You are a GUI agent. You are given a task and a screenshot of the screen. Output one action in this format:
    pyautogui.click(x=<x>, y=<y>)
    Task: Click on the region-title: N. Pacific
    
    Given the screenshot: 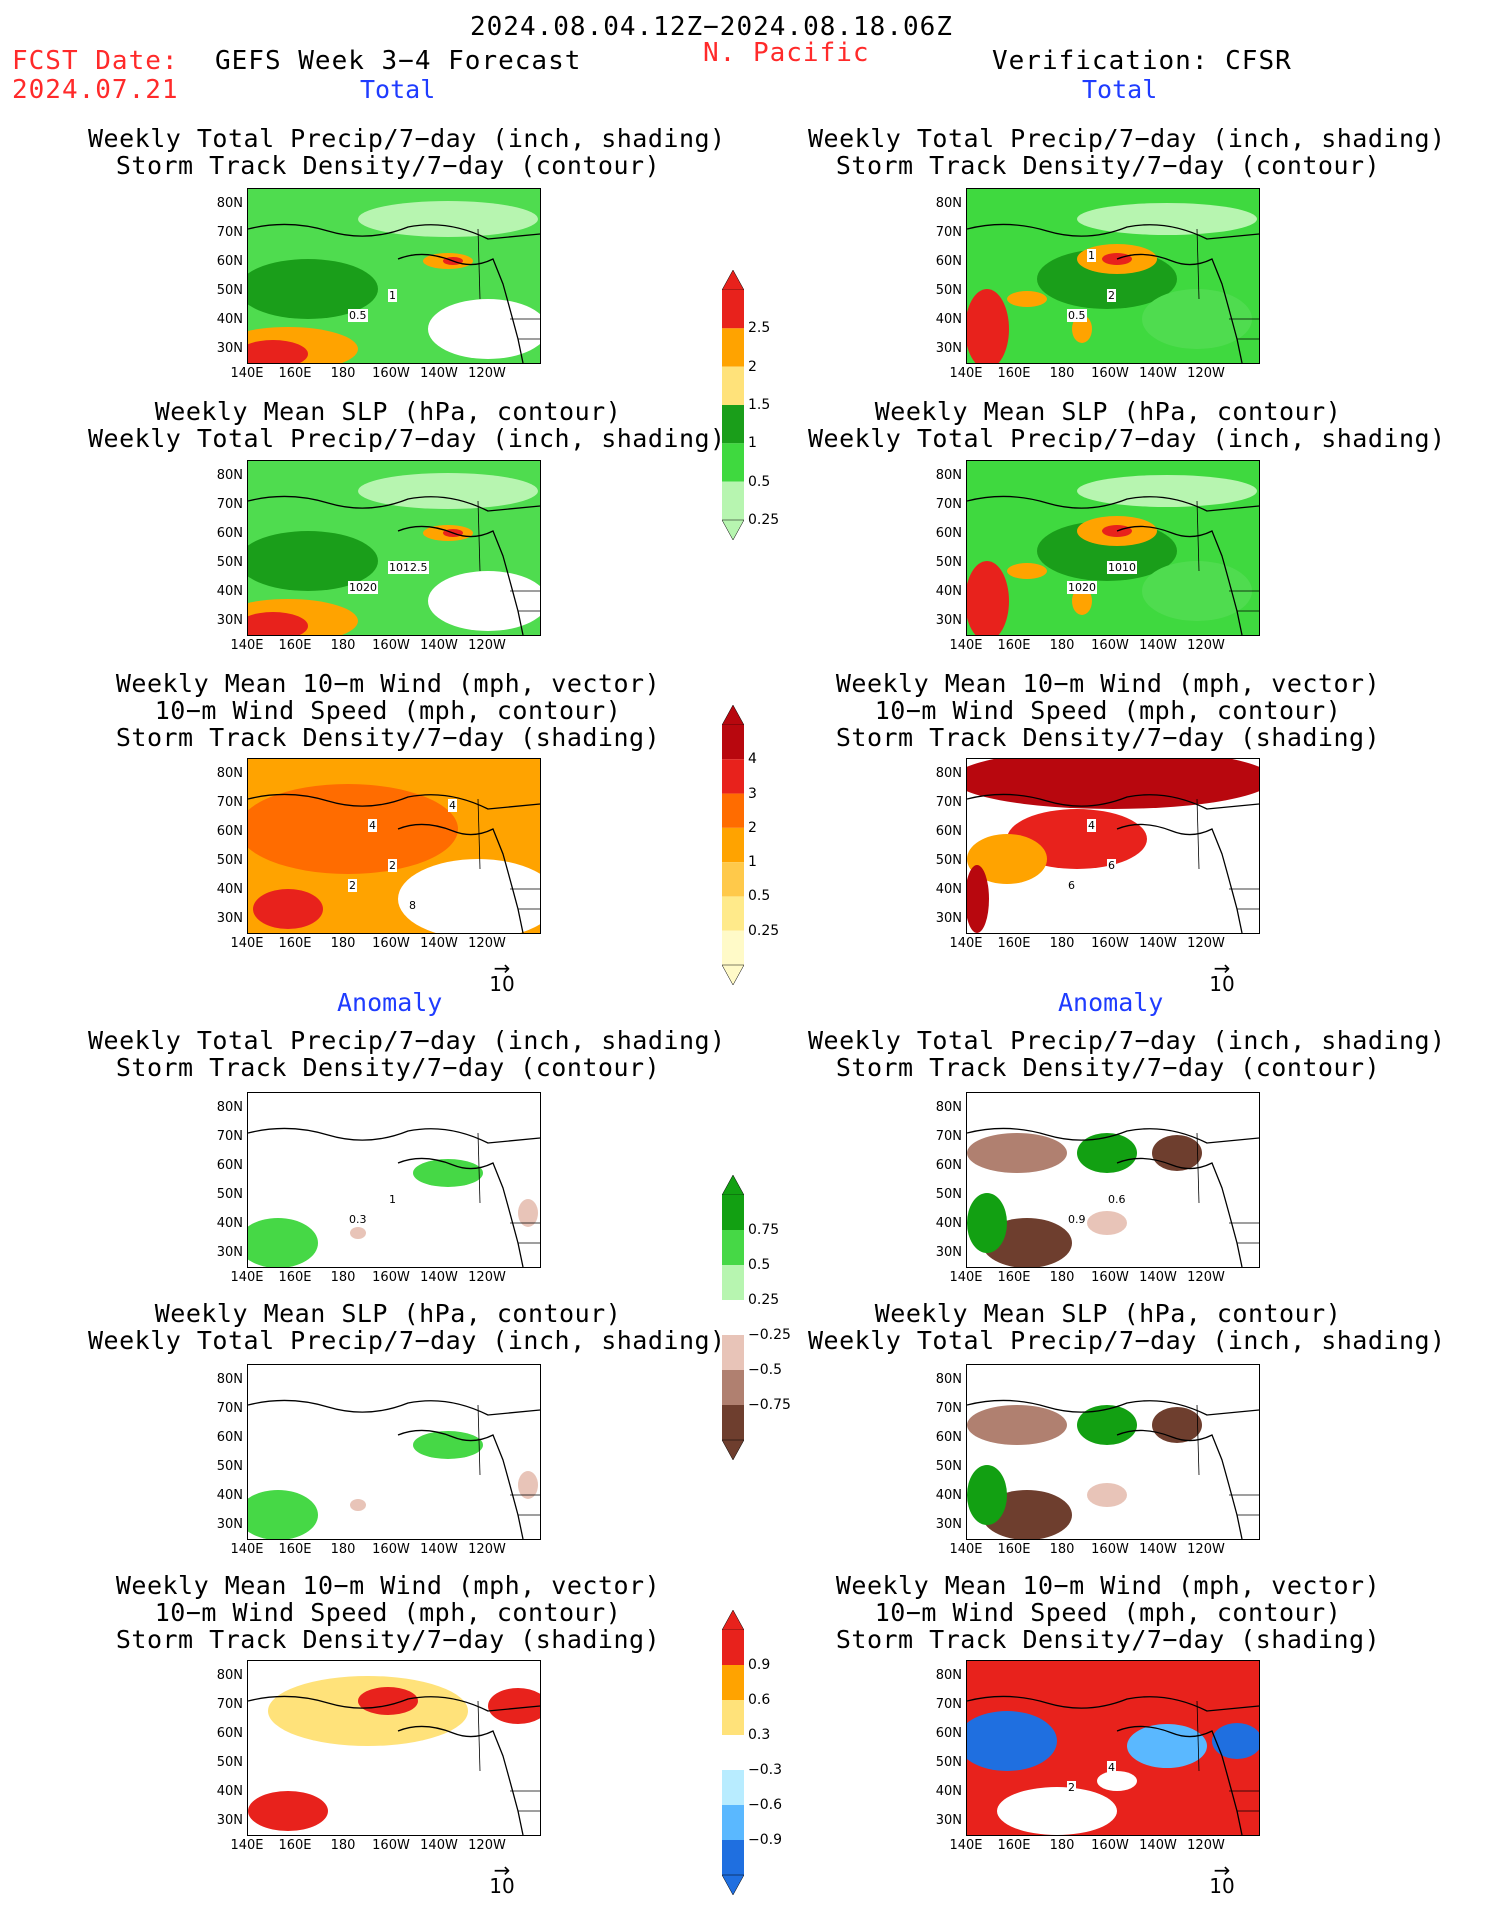 What is the action you would take?
    pyautogui.click(x=786, y=53)
    